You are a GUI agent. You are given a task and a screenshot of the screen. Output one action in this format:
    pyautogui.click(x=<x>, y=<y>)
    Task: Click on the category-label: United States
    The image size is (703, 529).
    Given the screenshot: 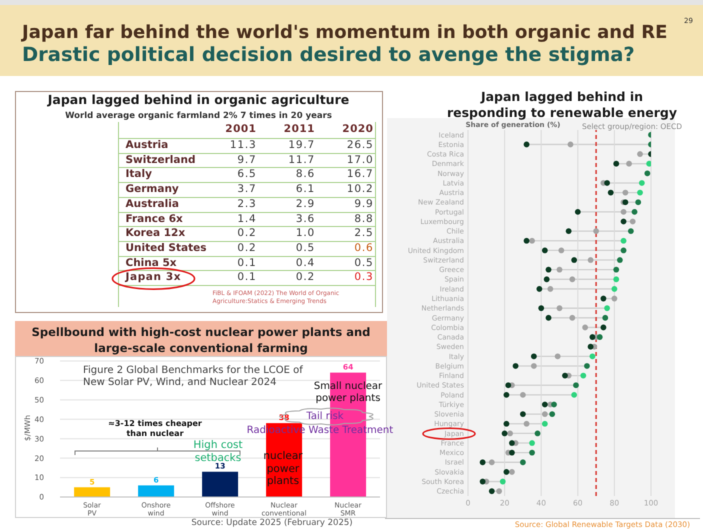 What is the action you would take?
    pyautogui.click(x=166, y=248)
    